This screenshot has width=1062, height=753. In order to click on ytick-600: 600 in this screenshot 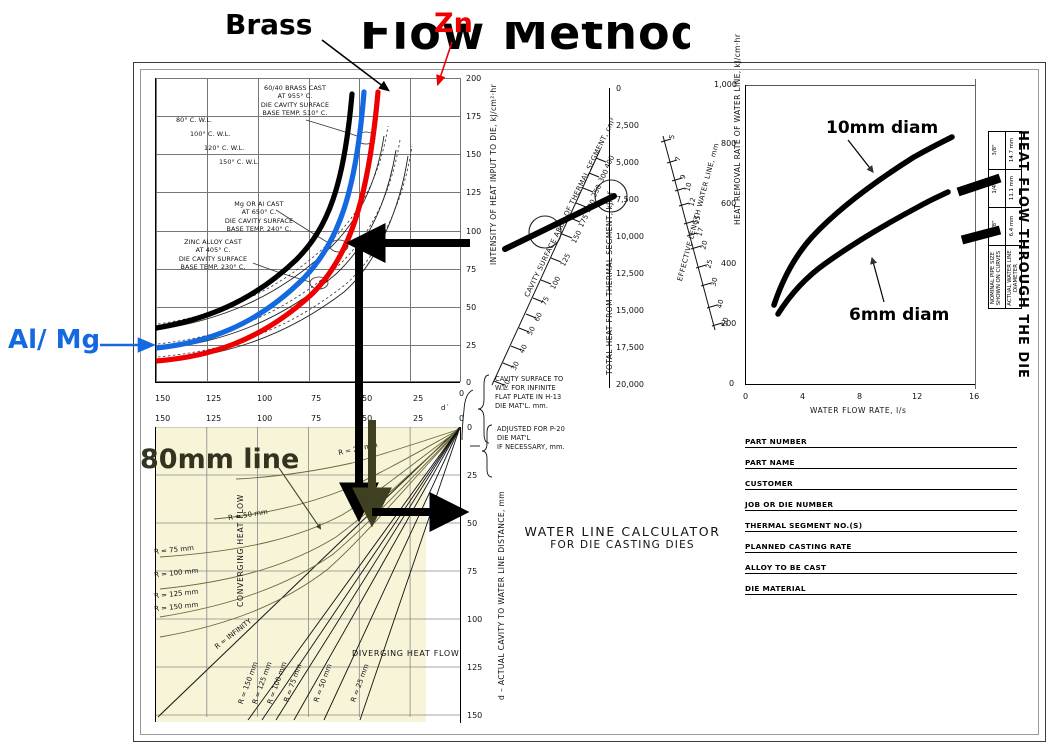, I will do `click(729, 203)`.